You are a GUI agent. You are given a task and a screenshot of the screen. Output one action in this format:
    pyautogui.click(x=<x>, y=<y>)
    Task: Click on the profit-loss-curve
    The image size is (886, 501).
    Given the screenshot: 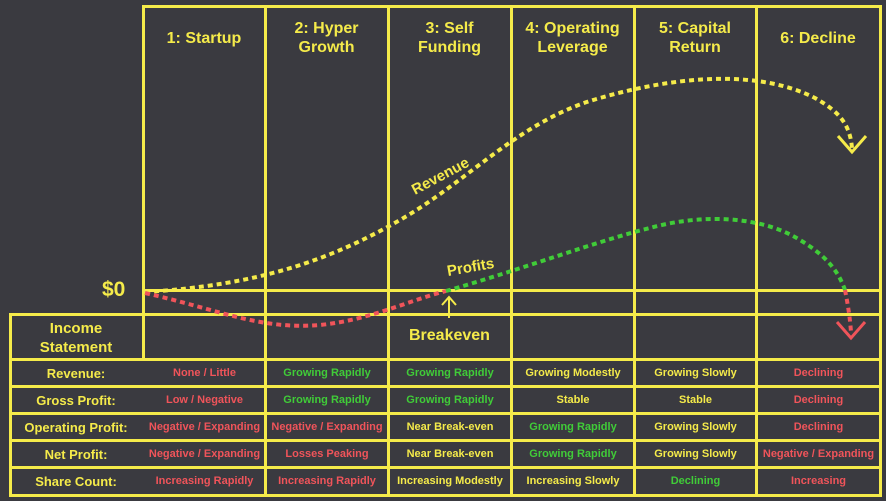 What is the action you would take?
    pyautogui.click(x=295, y=308)
    